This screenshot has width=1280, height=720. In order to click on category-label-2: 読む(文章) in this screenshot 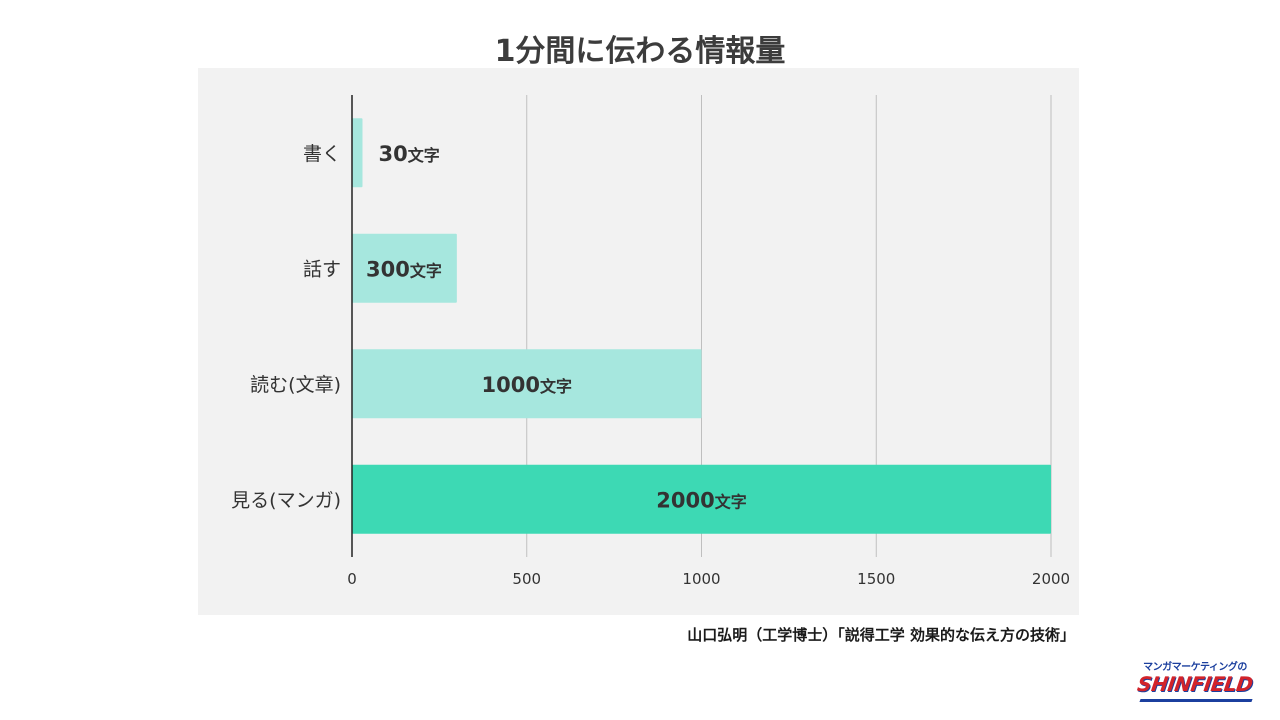, I will do `click(295, 385)`.